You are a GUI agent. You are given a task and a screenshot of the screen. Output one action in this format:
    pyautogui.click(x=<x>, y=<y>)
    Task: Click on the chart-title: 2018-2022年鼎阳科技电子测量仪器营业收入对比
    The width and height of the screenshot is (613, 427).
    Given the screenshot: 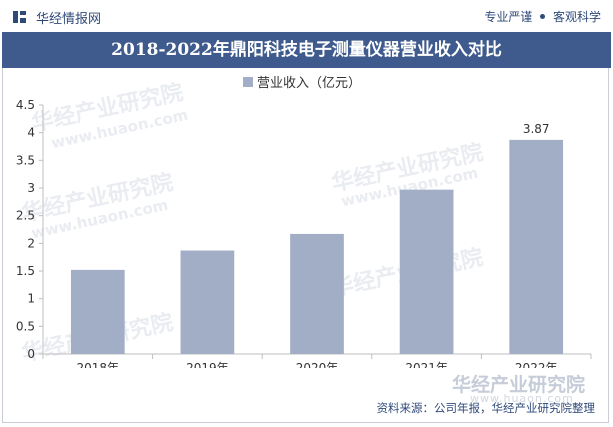 What is the action you would take?
    pyautogui.click(x=306, y=50)
    